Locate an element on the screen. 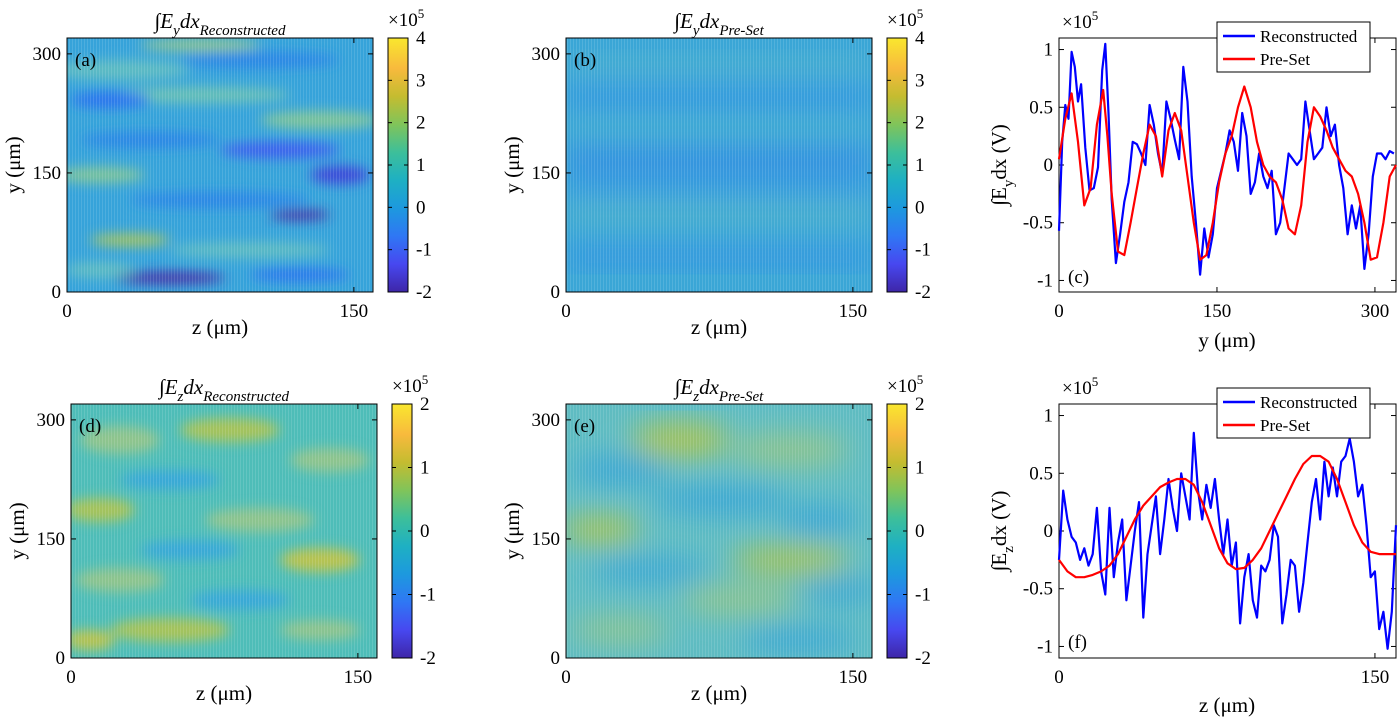  panel-label-e: (e) is located at coordinates (584, 426).